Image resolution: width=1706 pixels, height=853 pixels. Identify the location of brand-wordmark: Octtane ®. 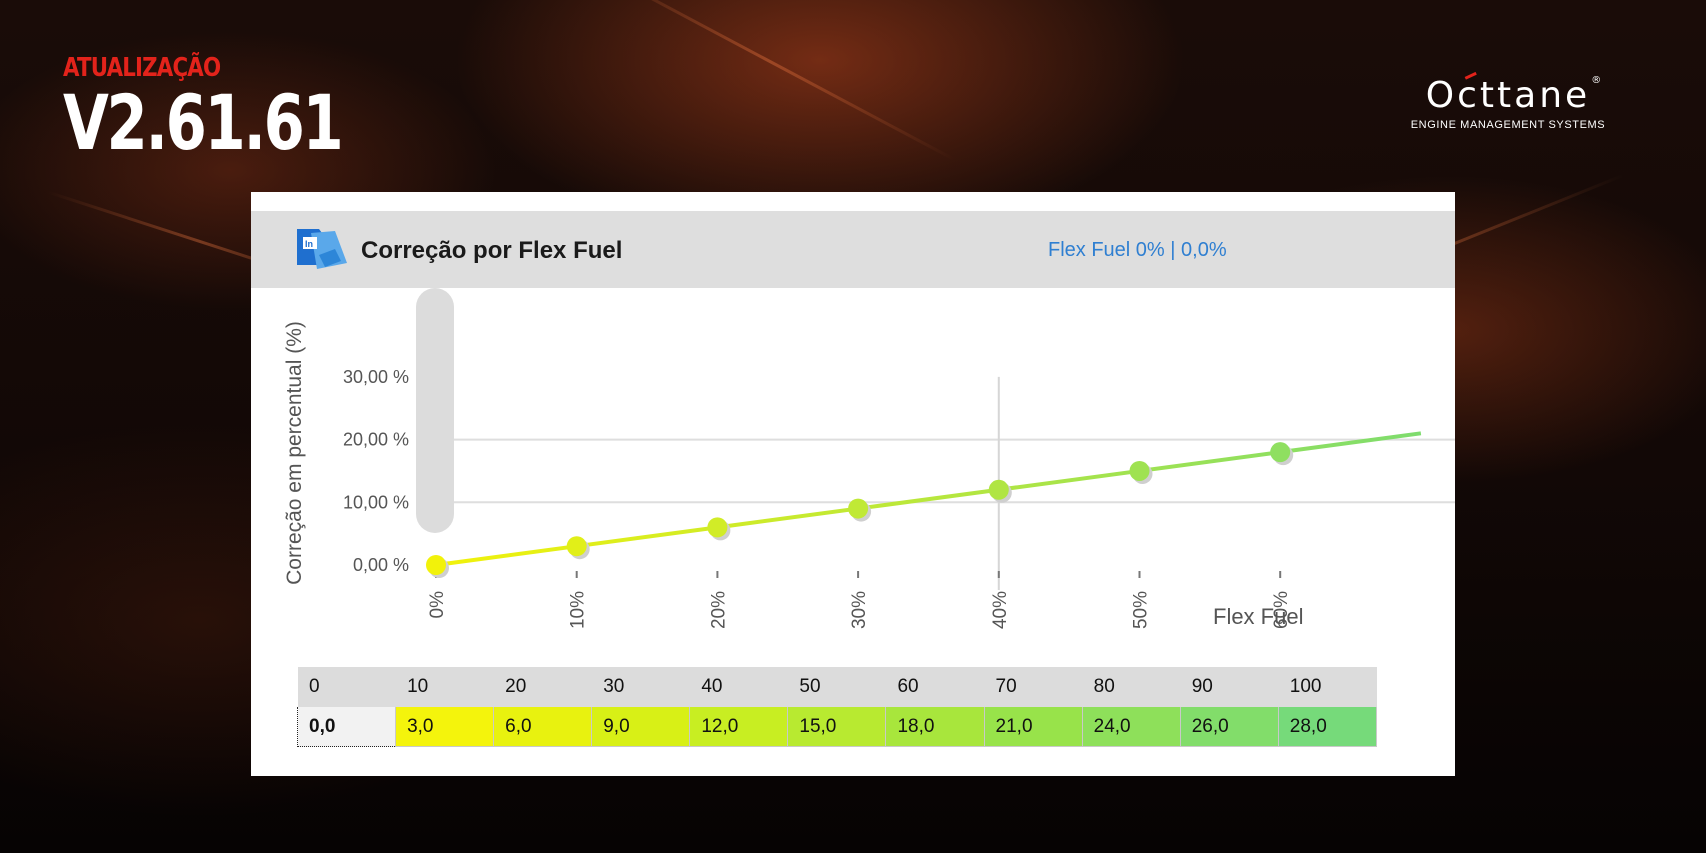
(1513, 92).